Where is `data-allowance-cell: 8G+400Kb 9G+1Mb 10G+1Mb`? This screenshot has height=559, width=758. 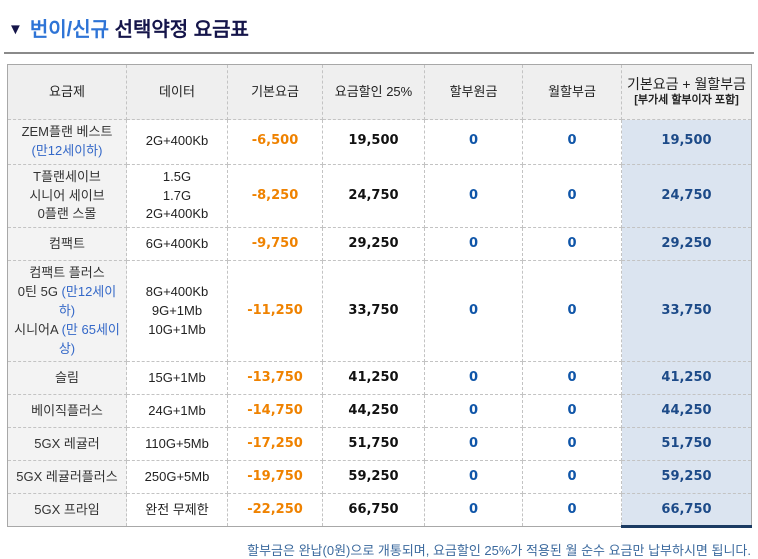
data-allowance-cell: 8G+400Kb 9G+1Mb 10G+1Mb is located at coordinates (177, 311).